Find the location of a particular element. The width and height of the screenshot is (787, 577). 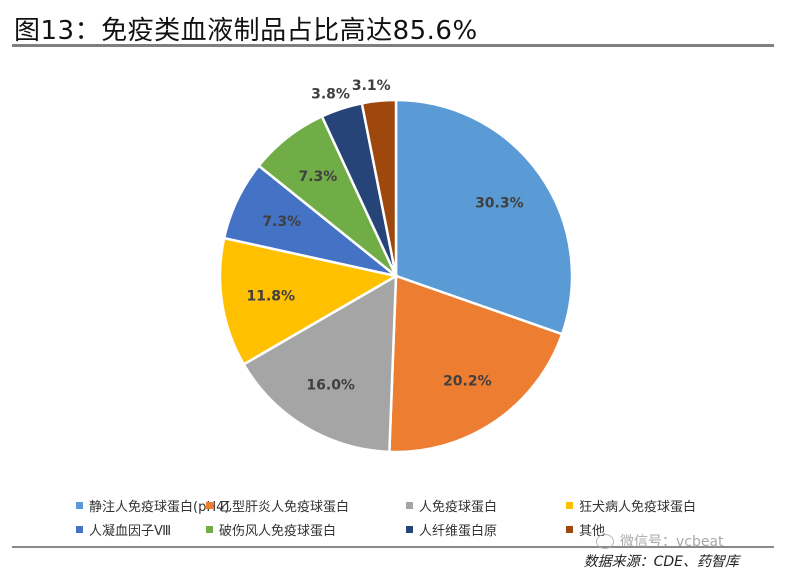

legend-label-5: 破伤风人免疫球蛋白 is located at coordinates (278, 531).